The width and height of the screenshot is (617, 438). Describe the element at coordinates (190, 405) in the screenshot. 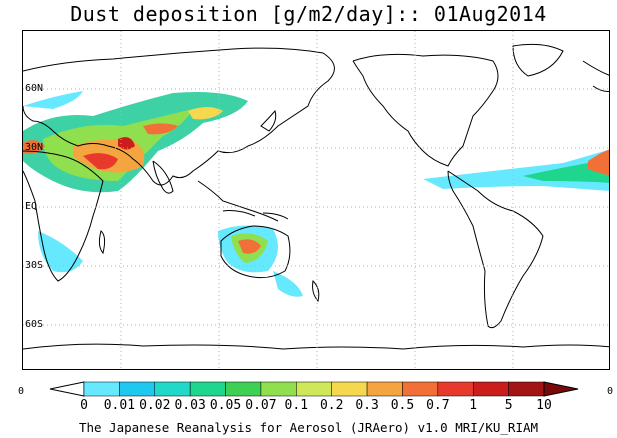

I see `colorbar-tick-label: 0.03` at that location.